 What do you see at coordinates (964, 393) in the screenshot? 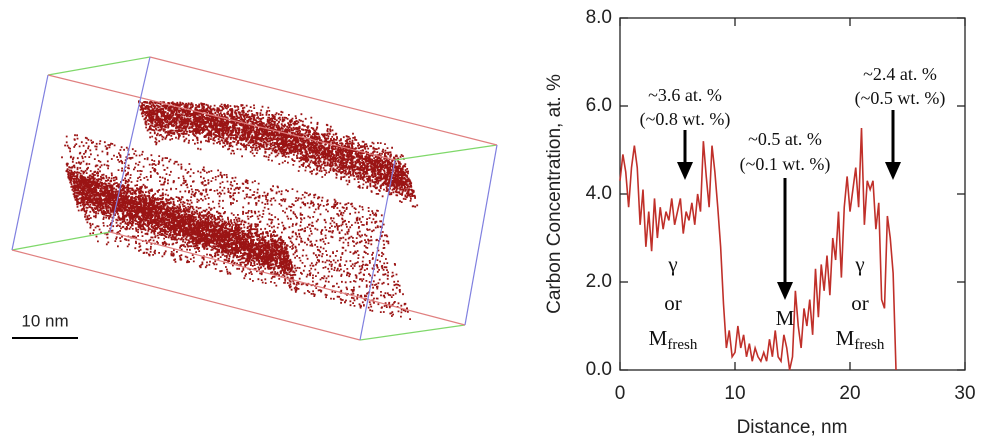
I see `x-tick-label: 30` at bounding box center [964, 393].